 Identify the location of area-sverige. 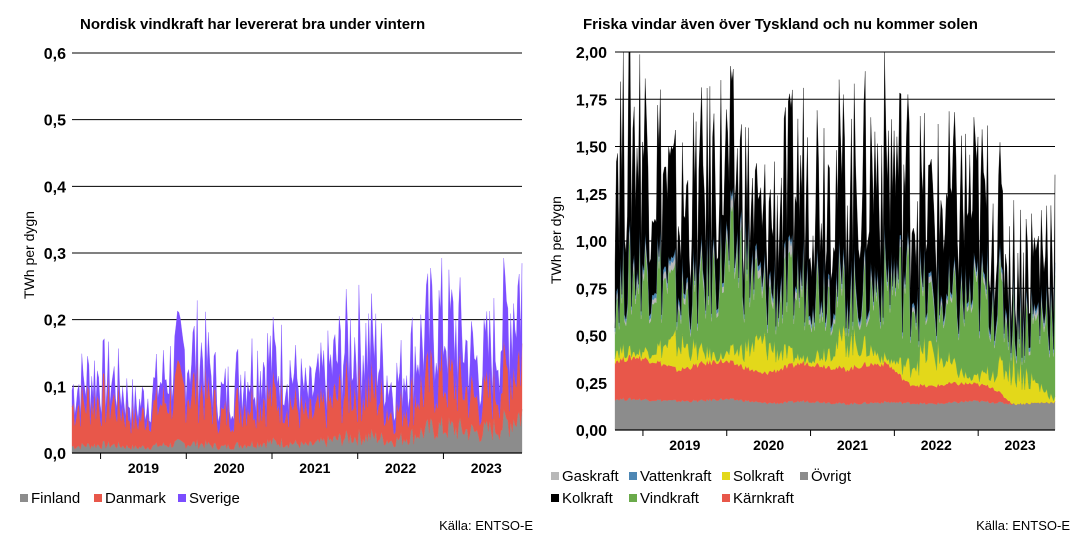
(297, 346).